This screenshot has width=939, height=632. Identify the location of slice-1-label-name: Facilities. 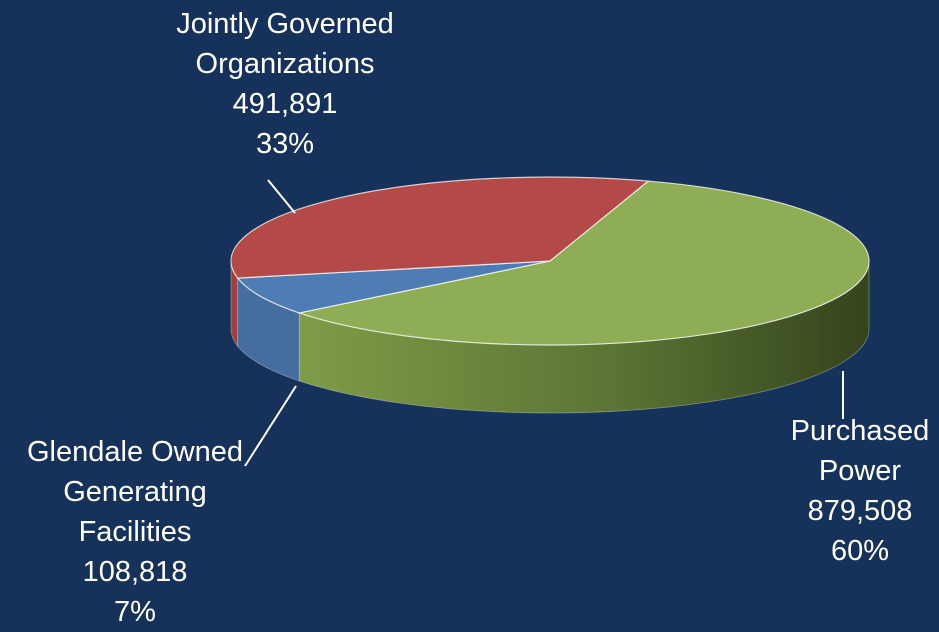
(135, 532).